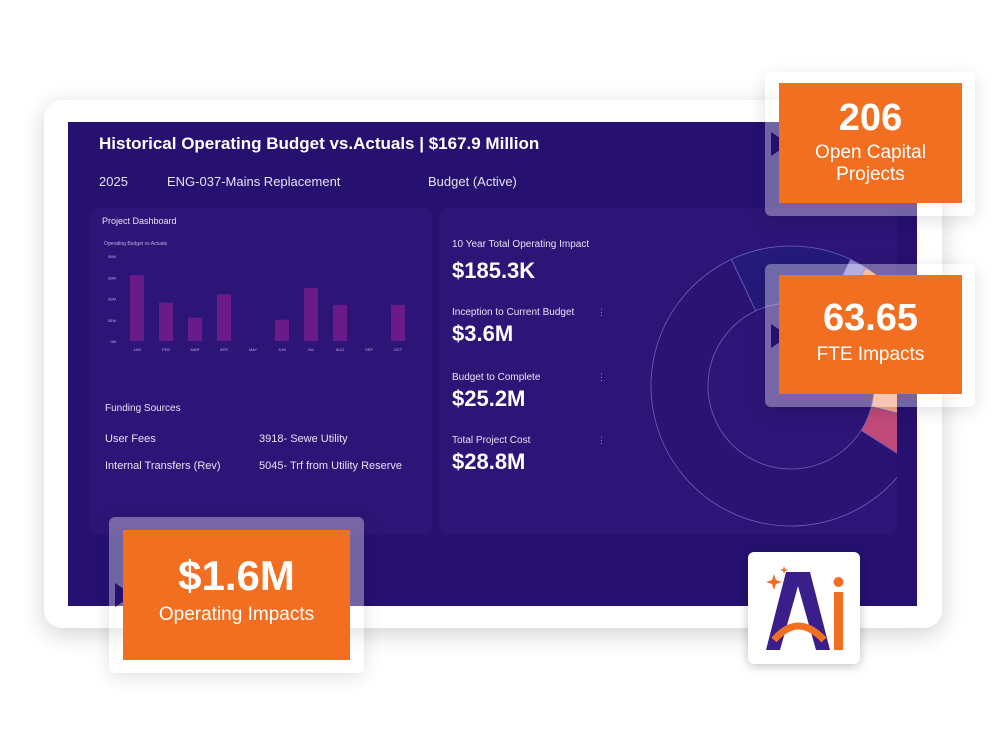  I want to click on metric-label: Inception to Current Budget, so click(513, 312).